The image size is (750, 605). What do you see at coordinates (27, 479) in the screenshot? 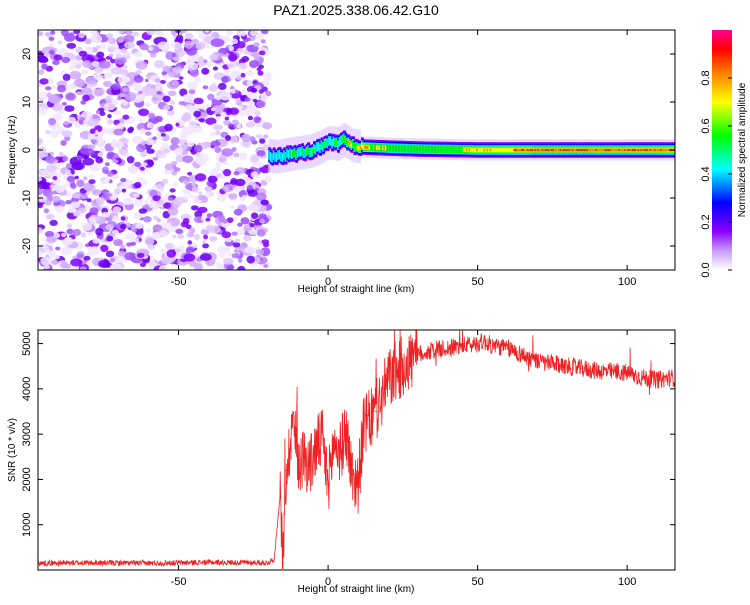
I see `y-tick-label: 2000` at bounding box center [27, 479].